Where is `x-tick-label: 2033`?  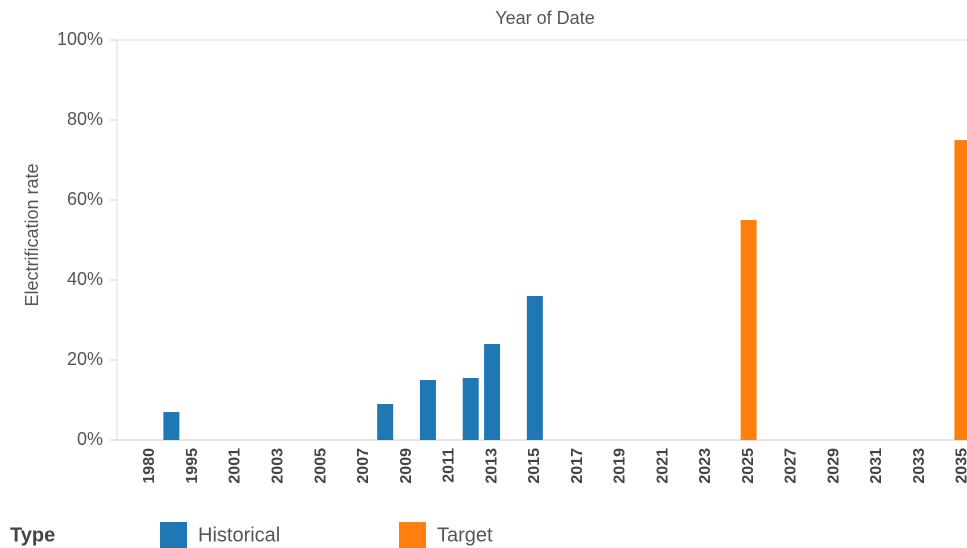
x-tick-label: 2033 is located at coordinates (919, 466).